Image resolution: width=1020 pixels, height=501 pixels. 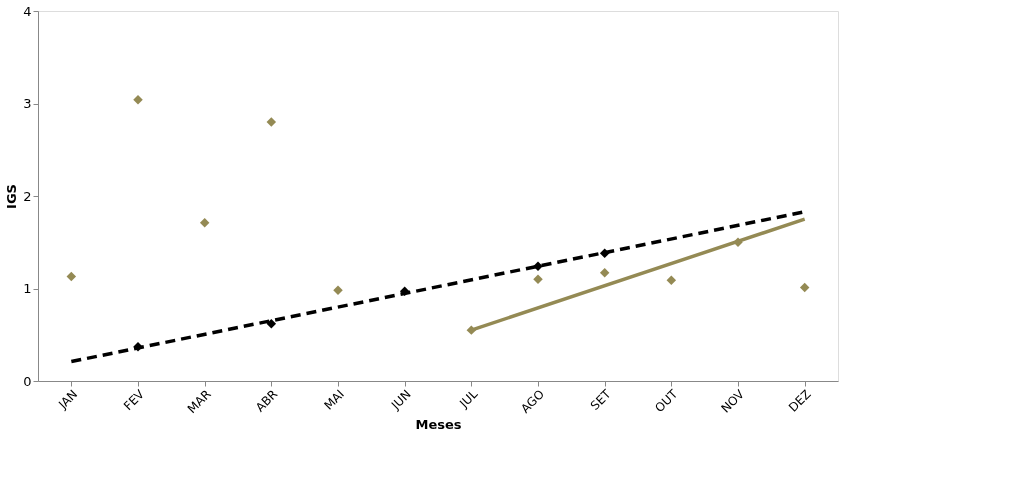 What do you see at coordinates (12, 196) in the screenshot?
I see `y-axis-title: IGS` at bounding box center [12, 196].